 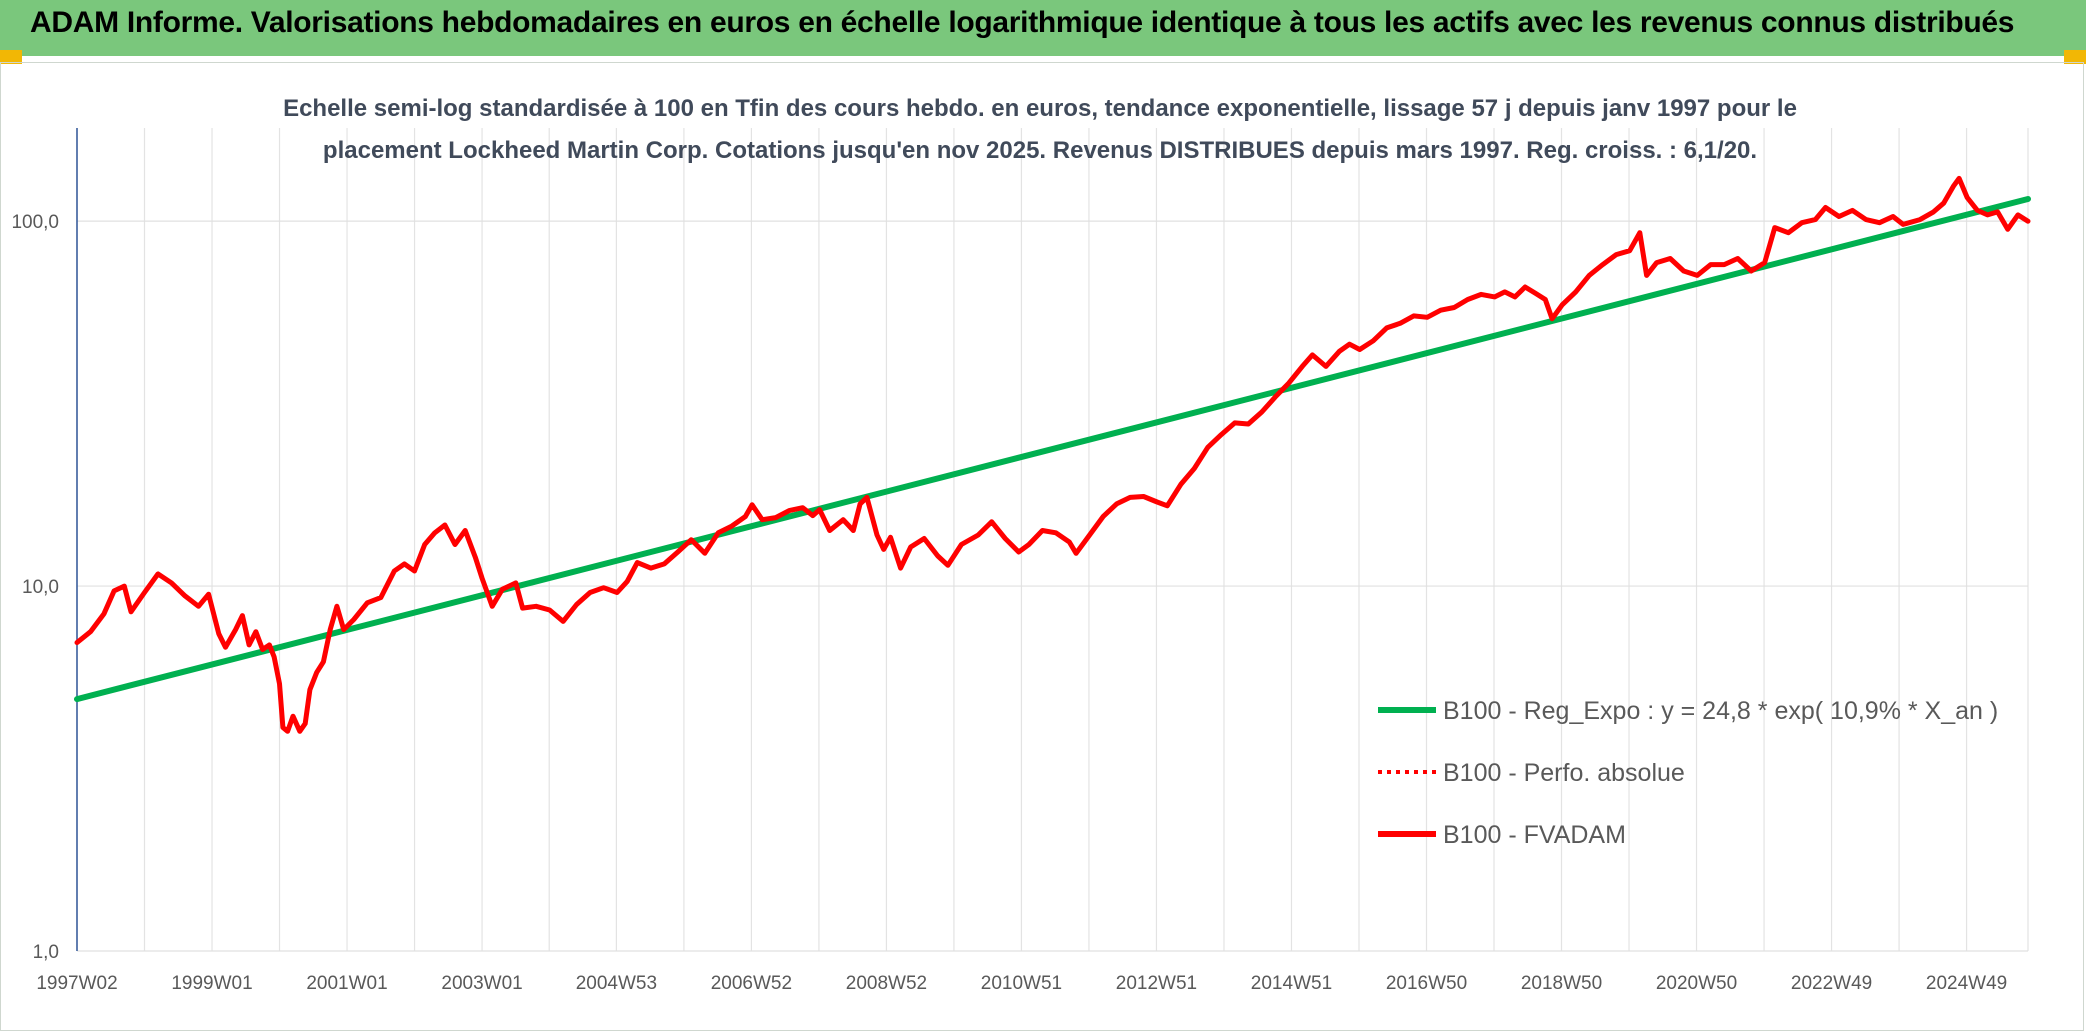 What do you see at coordinates (346, 983) in the screenshot?
I see `x-tick-label: 2001W01` at bounding box center [346, 983].